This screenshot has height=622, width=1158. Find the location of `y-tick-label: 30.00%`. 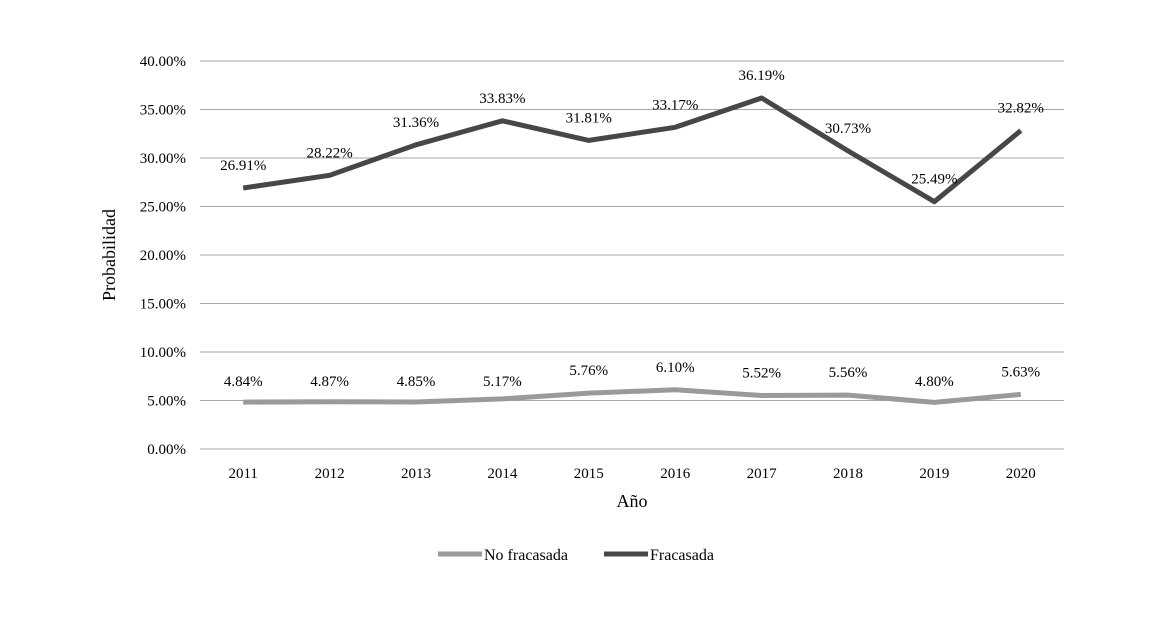

y-tick-label: 30.00% is located at coordinates (163, 159).